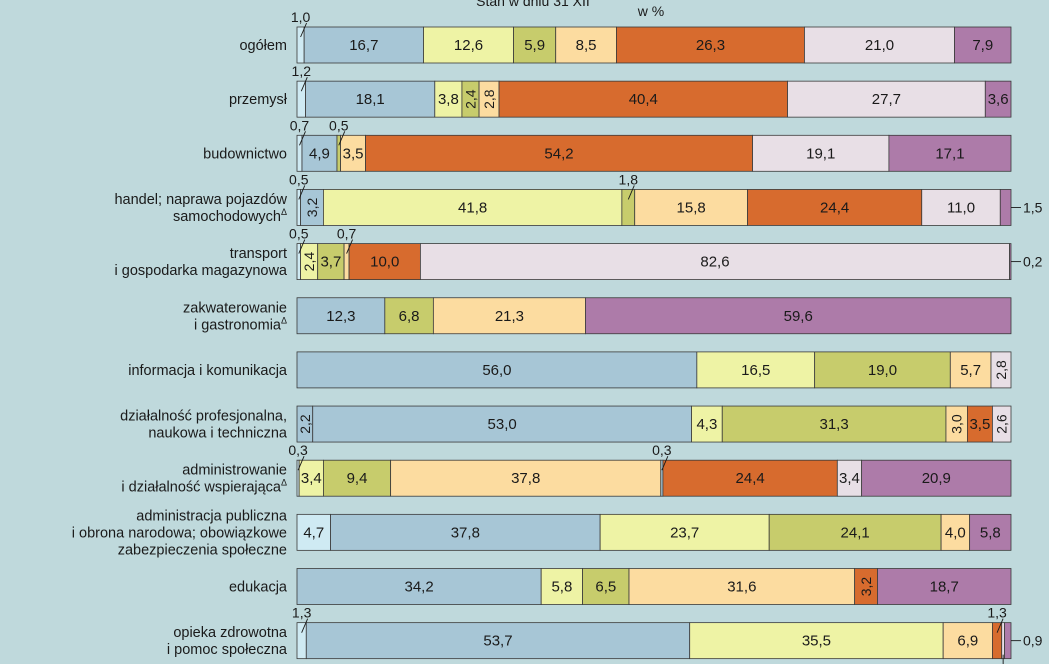 This screenshot has width=1049, height=664. Describe the element at coordinates (305, 424) in the screenshot. I see `data-label: 2,2` at that location.